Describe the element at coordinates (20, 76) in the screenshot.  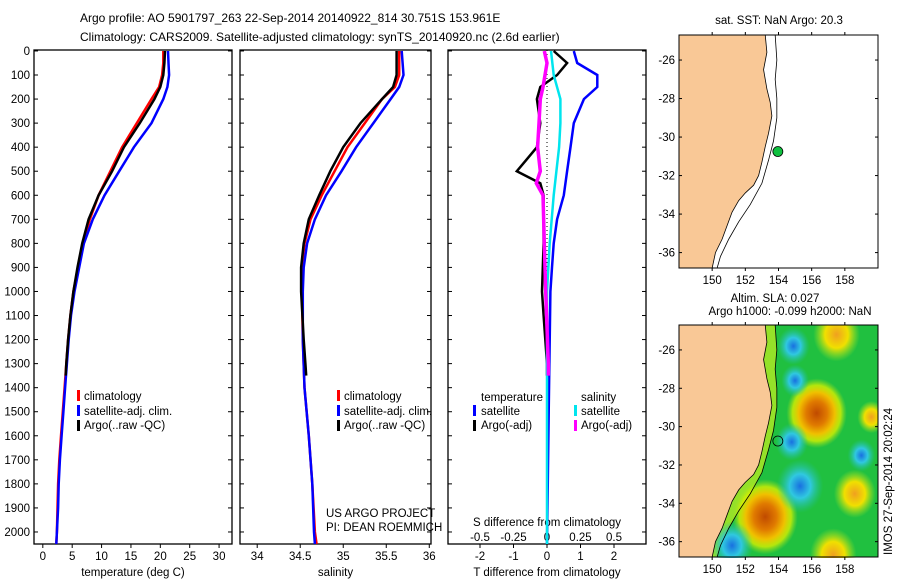
I see `y-tick-label: 100` at that location.